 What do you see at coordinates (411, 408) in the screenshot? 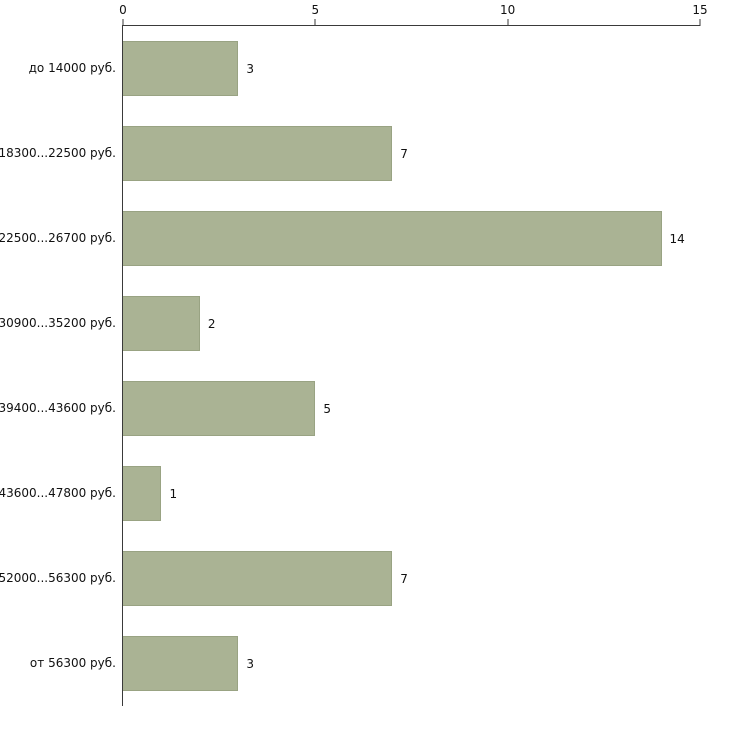
I see `chart-row: 5` at bounding box center [411, 408].